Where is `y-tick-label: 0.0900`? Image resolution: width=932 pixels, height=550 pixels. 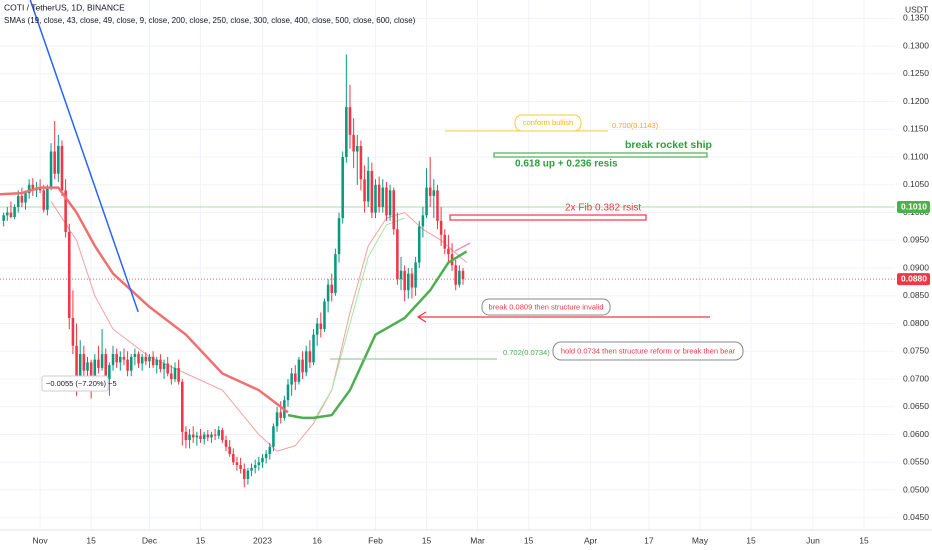
y-tick-label: 0.0900 is located at coordinates (916, 267).